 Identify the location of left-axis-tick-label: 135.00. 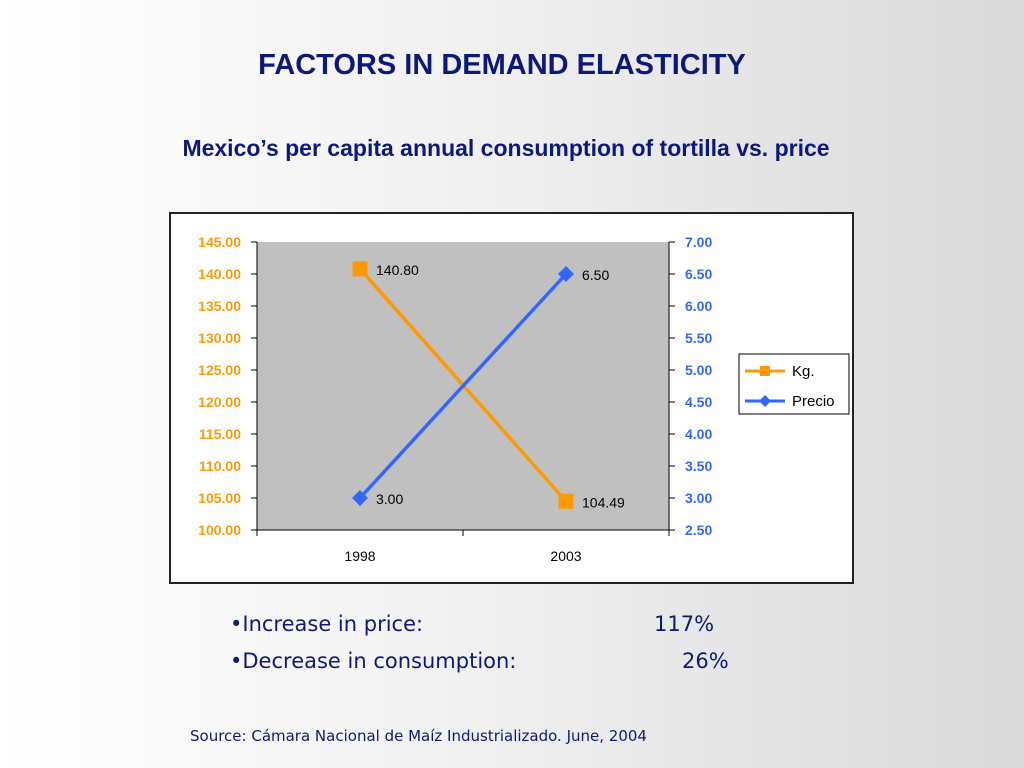
(219, 306).